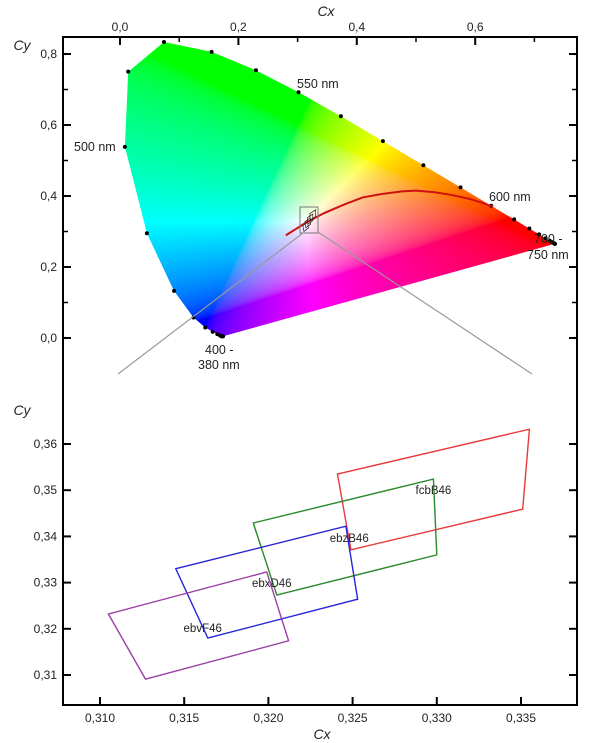  What do you see at coordinates (48, 54) in the screenshot?
I see `y-tick-label-top: 0,8` at bounding box center [48, 54].